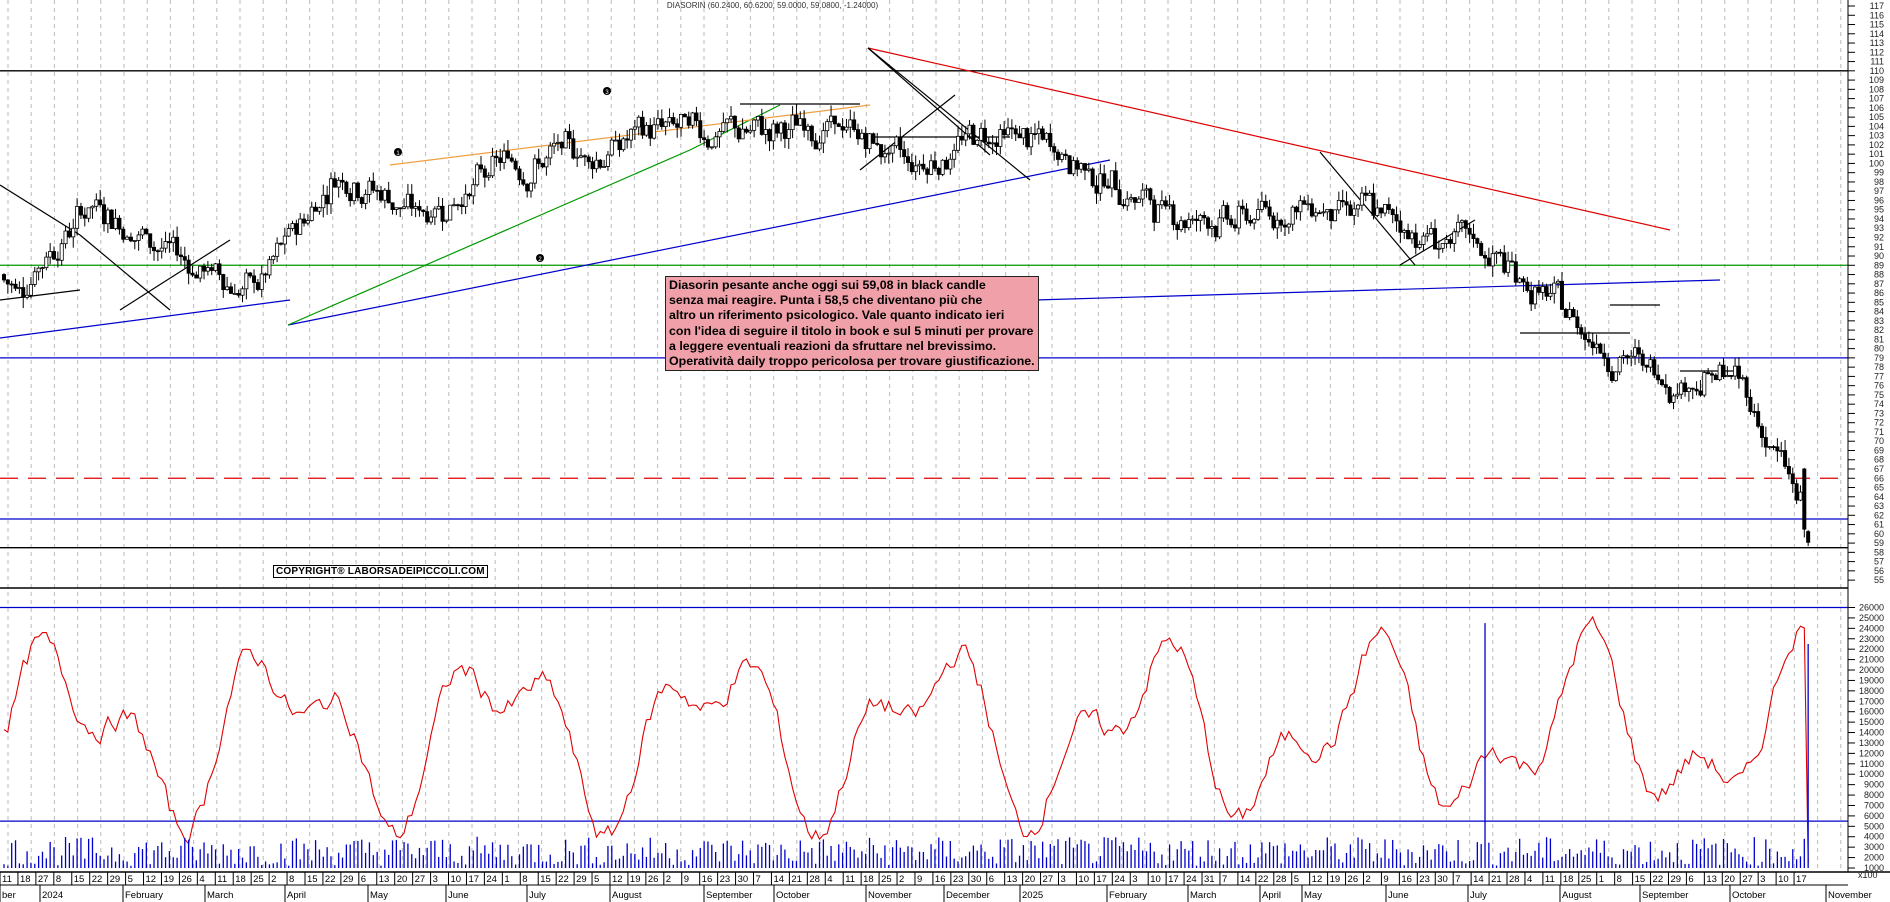  I want to click on svg-text: 24000, so click(1871, 628).